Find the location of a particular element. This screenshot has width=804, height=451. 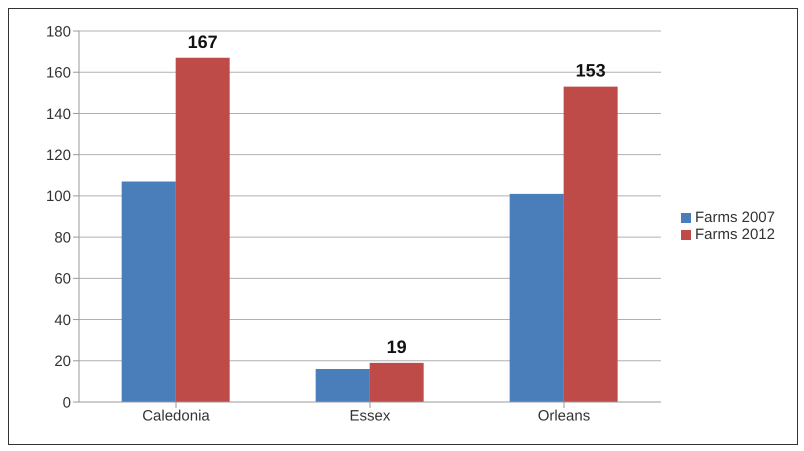

y-tick-label: 140 is located at coordinates (58, 114).